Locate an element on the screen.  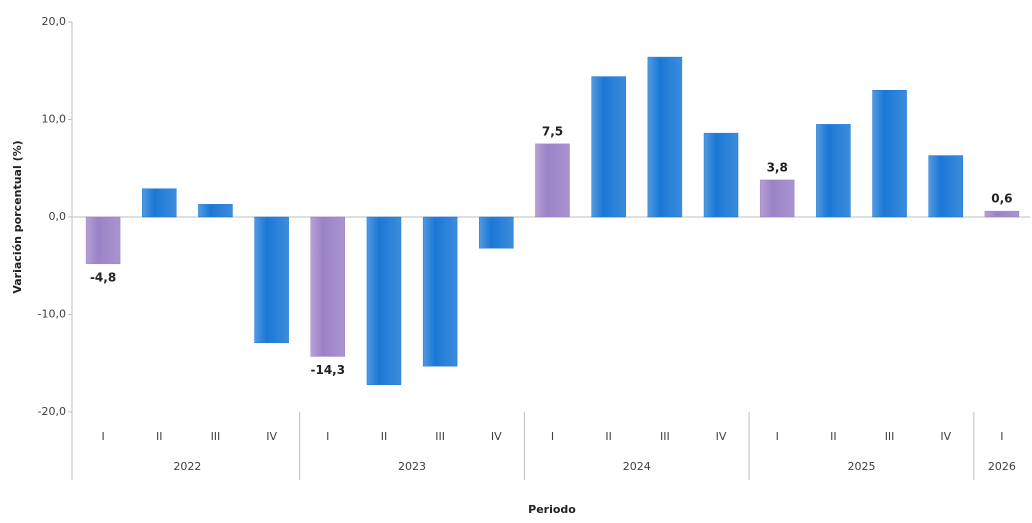
y-tick-label: 10,0 is located at coordinates (54, 119).